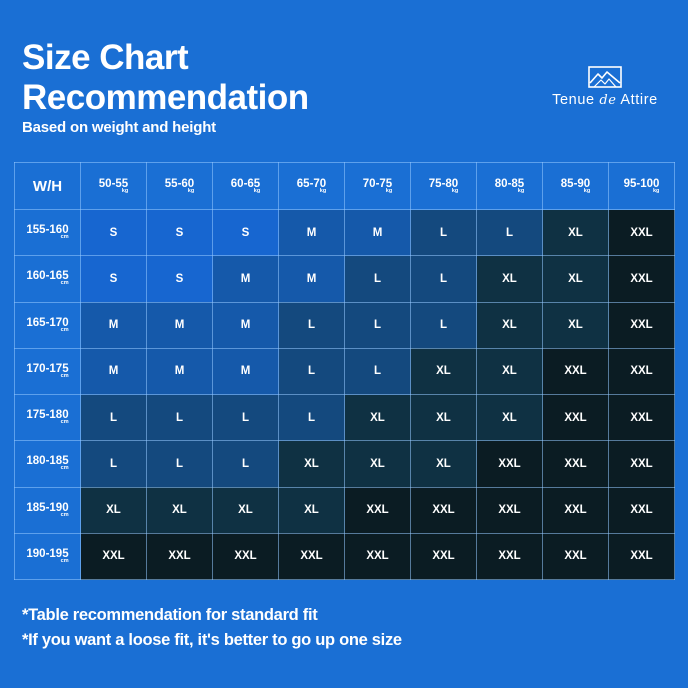 This screenshot has width=688, height=688. I want to click on corner-label: W/H, so click(47, 186).